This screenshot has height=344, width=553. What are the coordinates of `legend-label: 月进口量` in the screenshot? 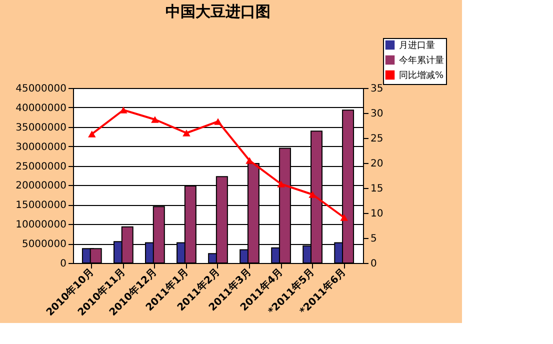 It's located at (417, 45).